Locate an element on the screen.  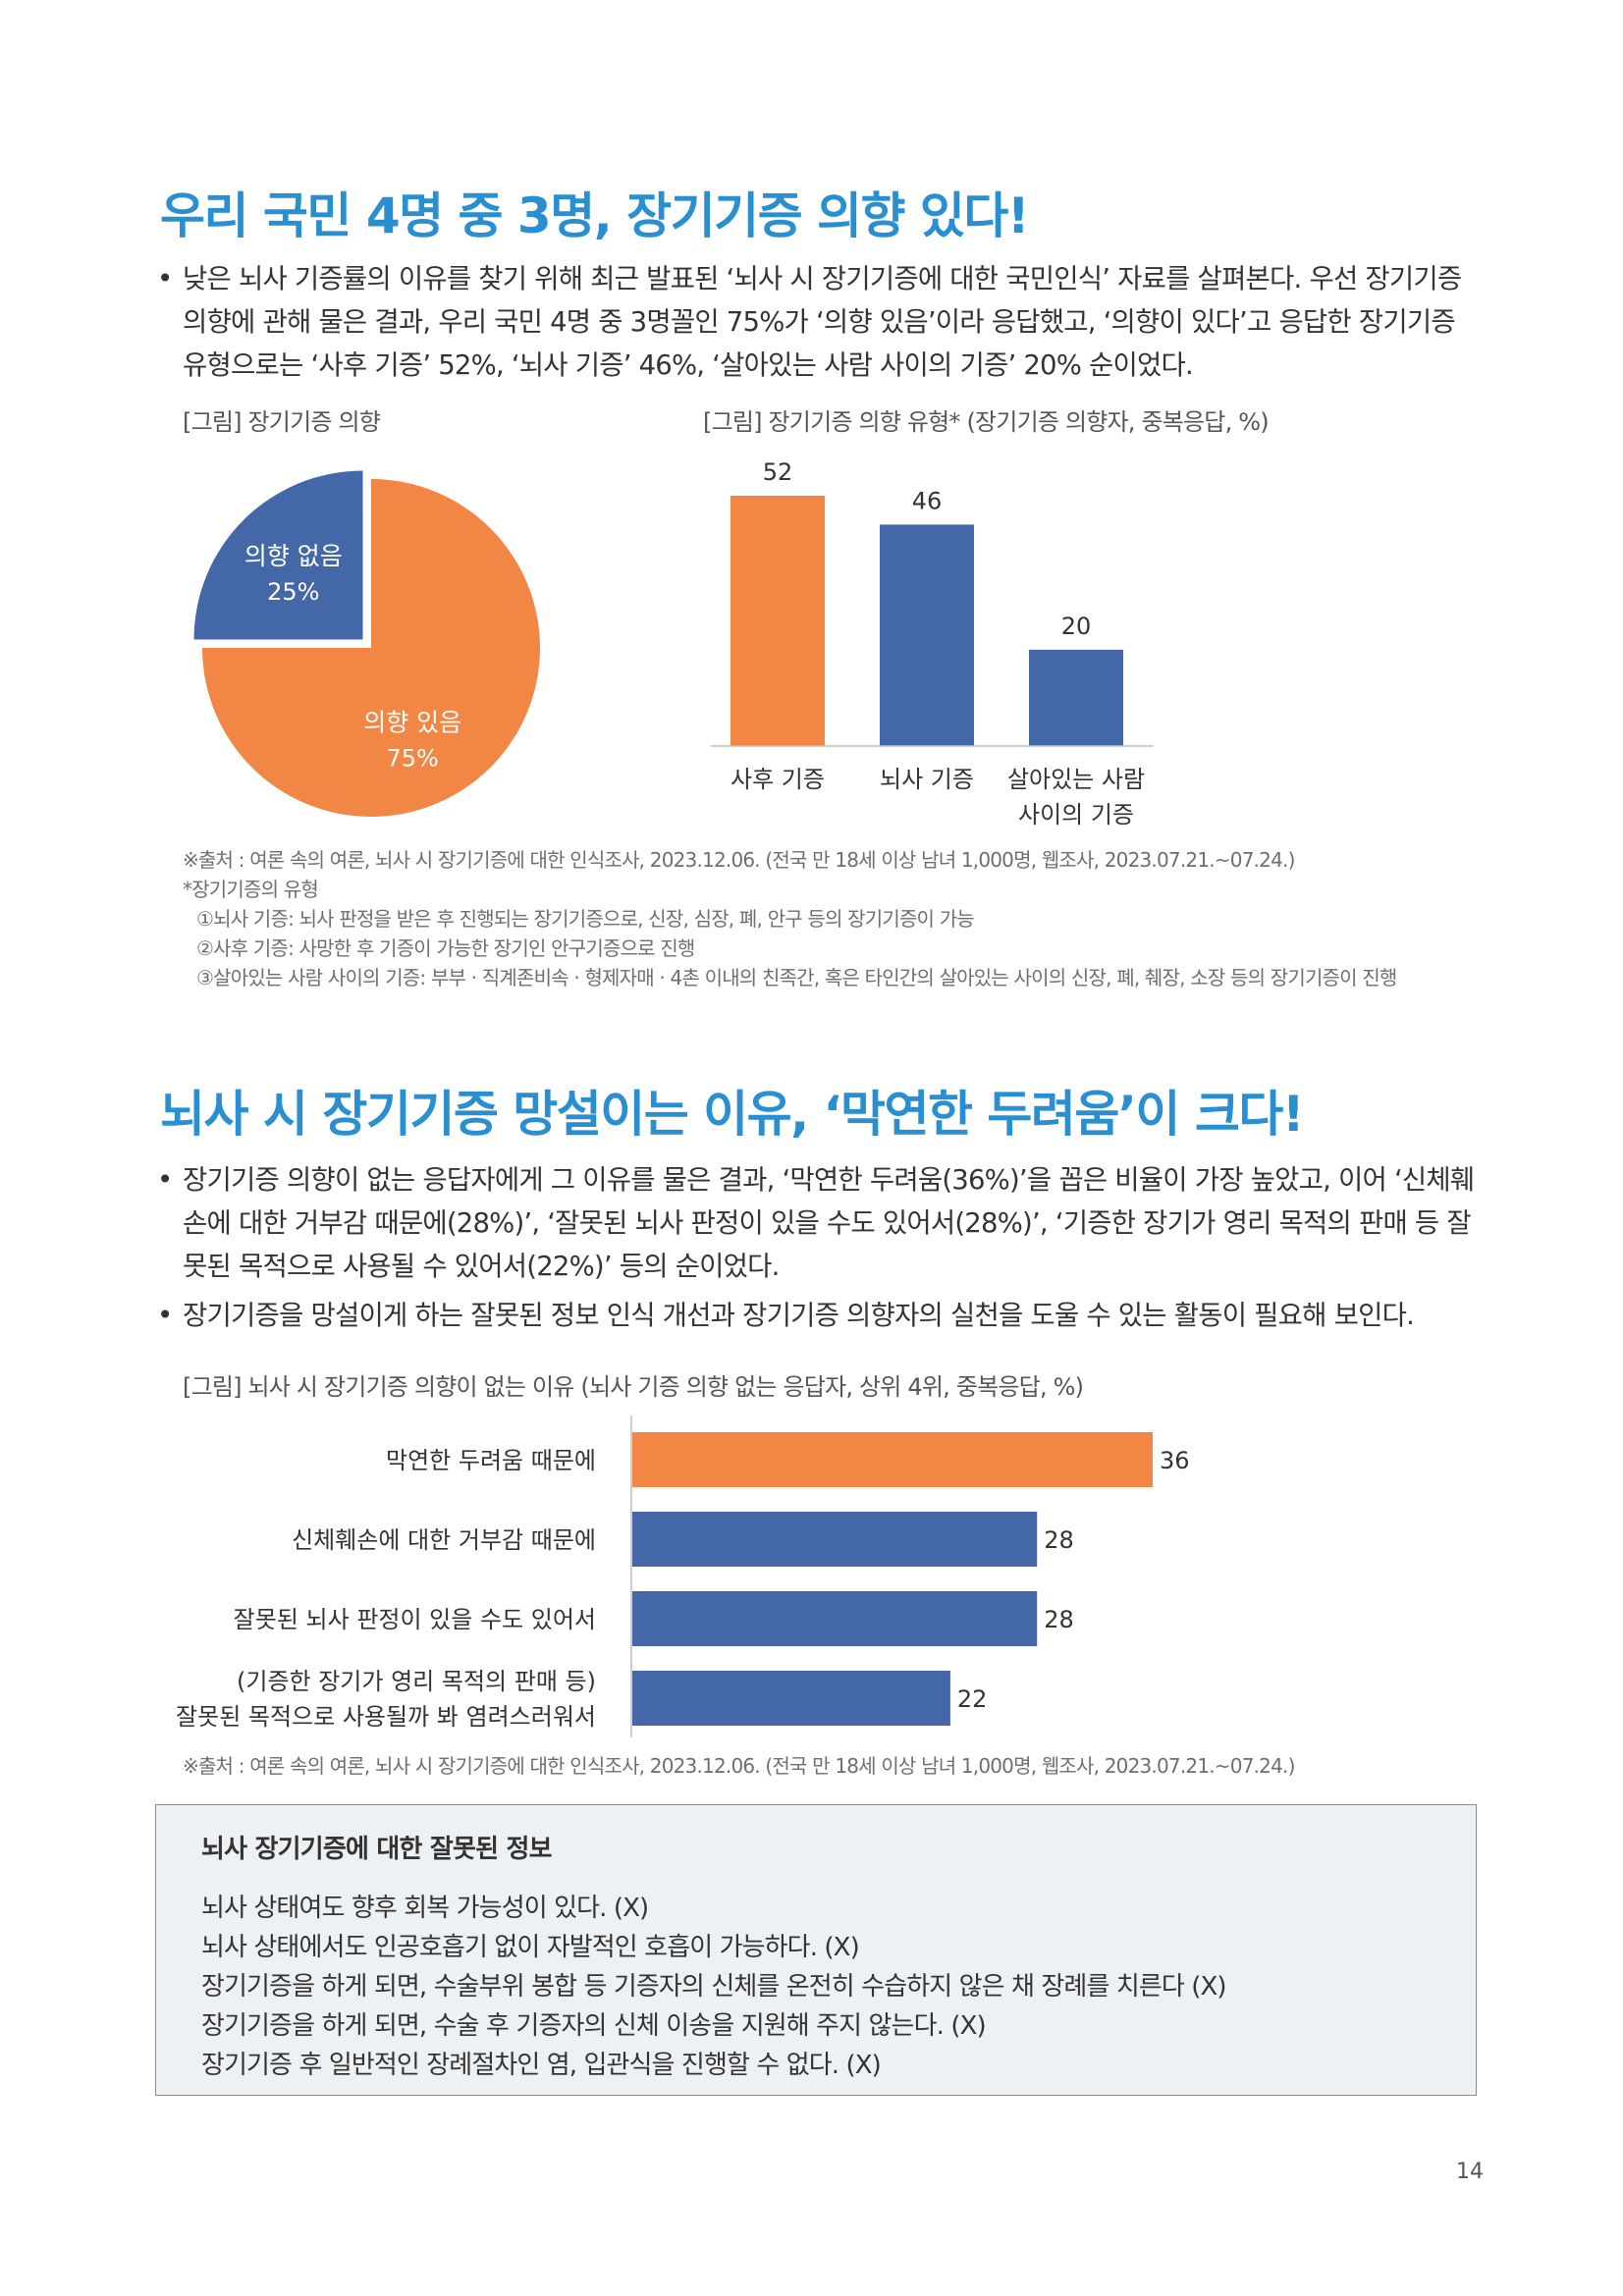
note-item: ②사후 기증: 사망한 후 기증이 가능한 장기인 안구기증으로 진행 is located at coordinates (445, 948).